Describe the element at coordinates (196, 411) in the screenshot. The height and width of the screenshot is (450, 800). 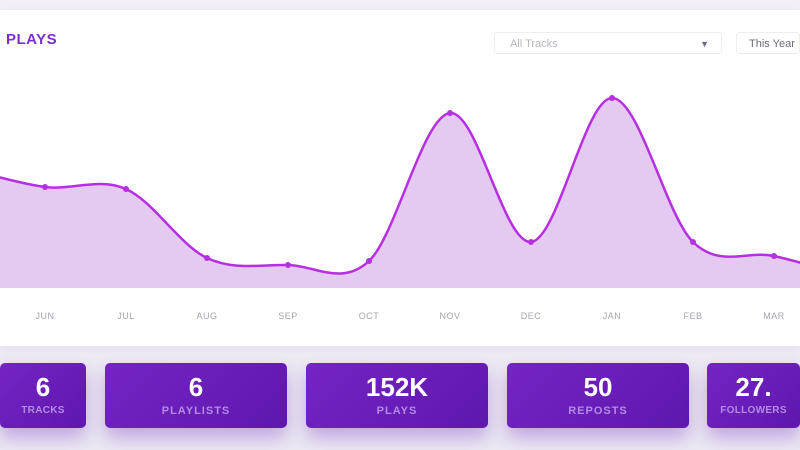
I see `stat-label: PLAYLISTS` at that location.